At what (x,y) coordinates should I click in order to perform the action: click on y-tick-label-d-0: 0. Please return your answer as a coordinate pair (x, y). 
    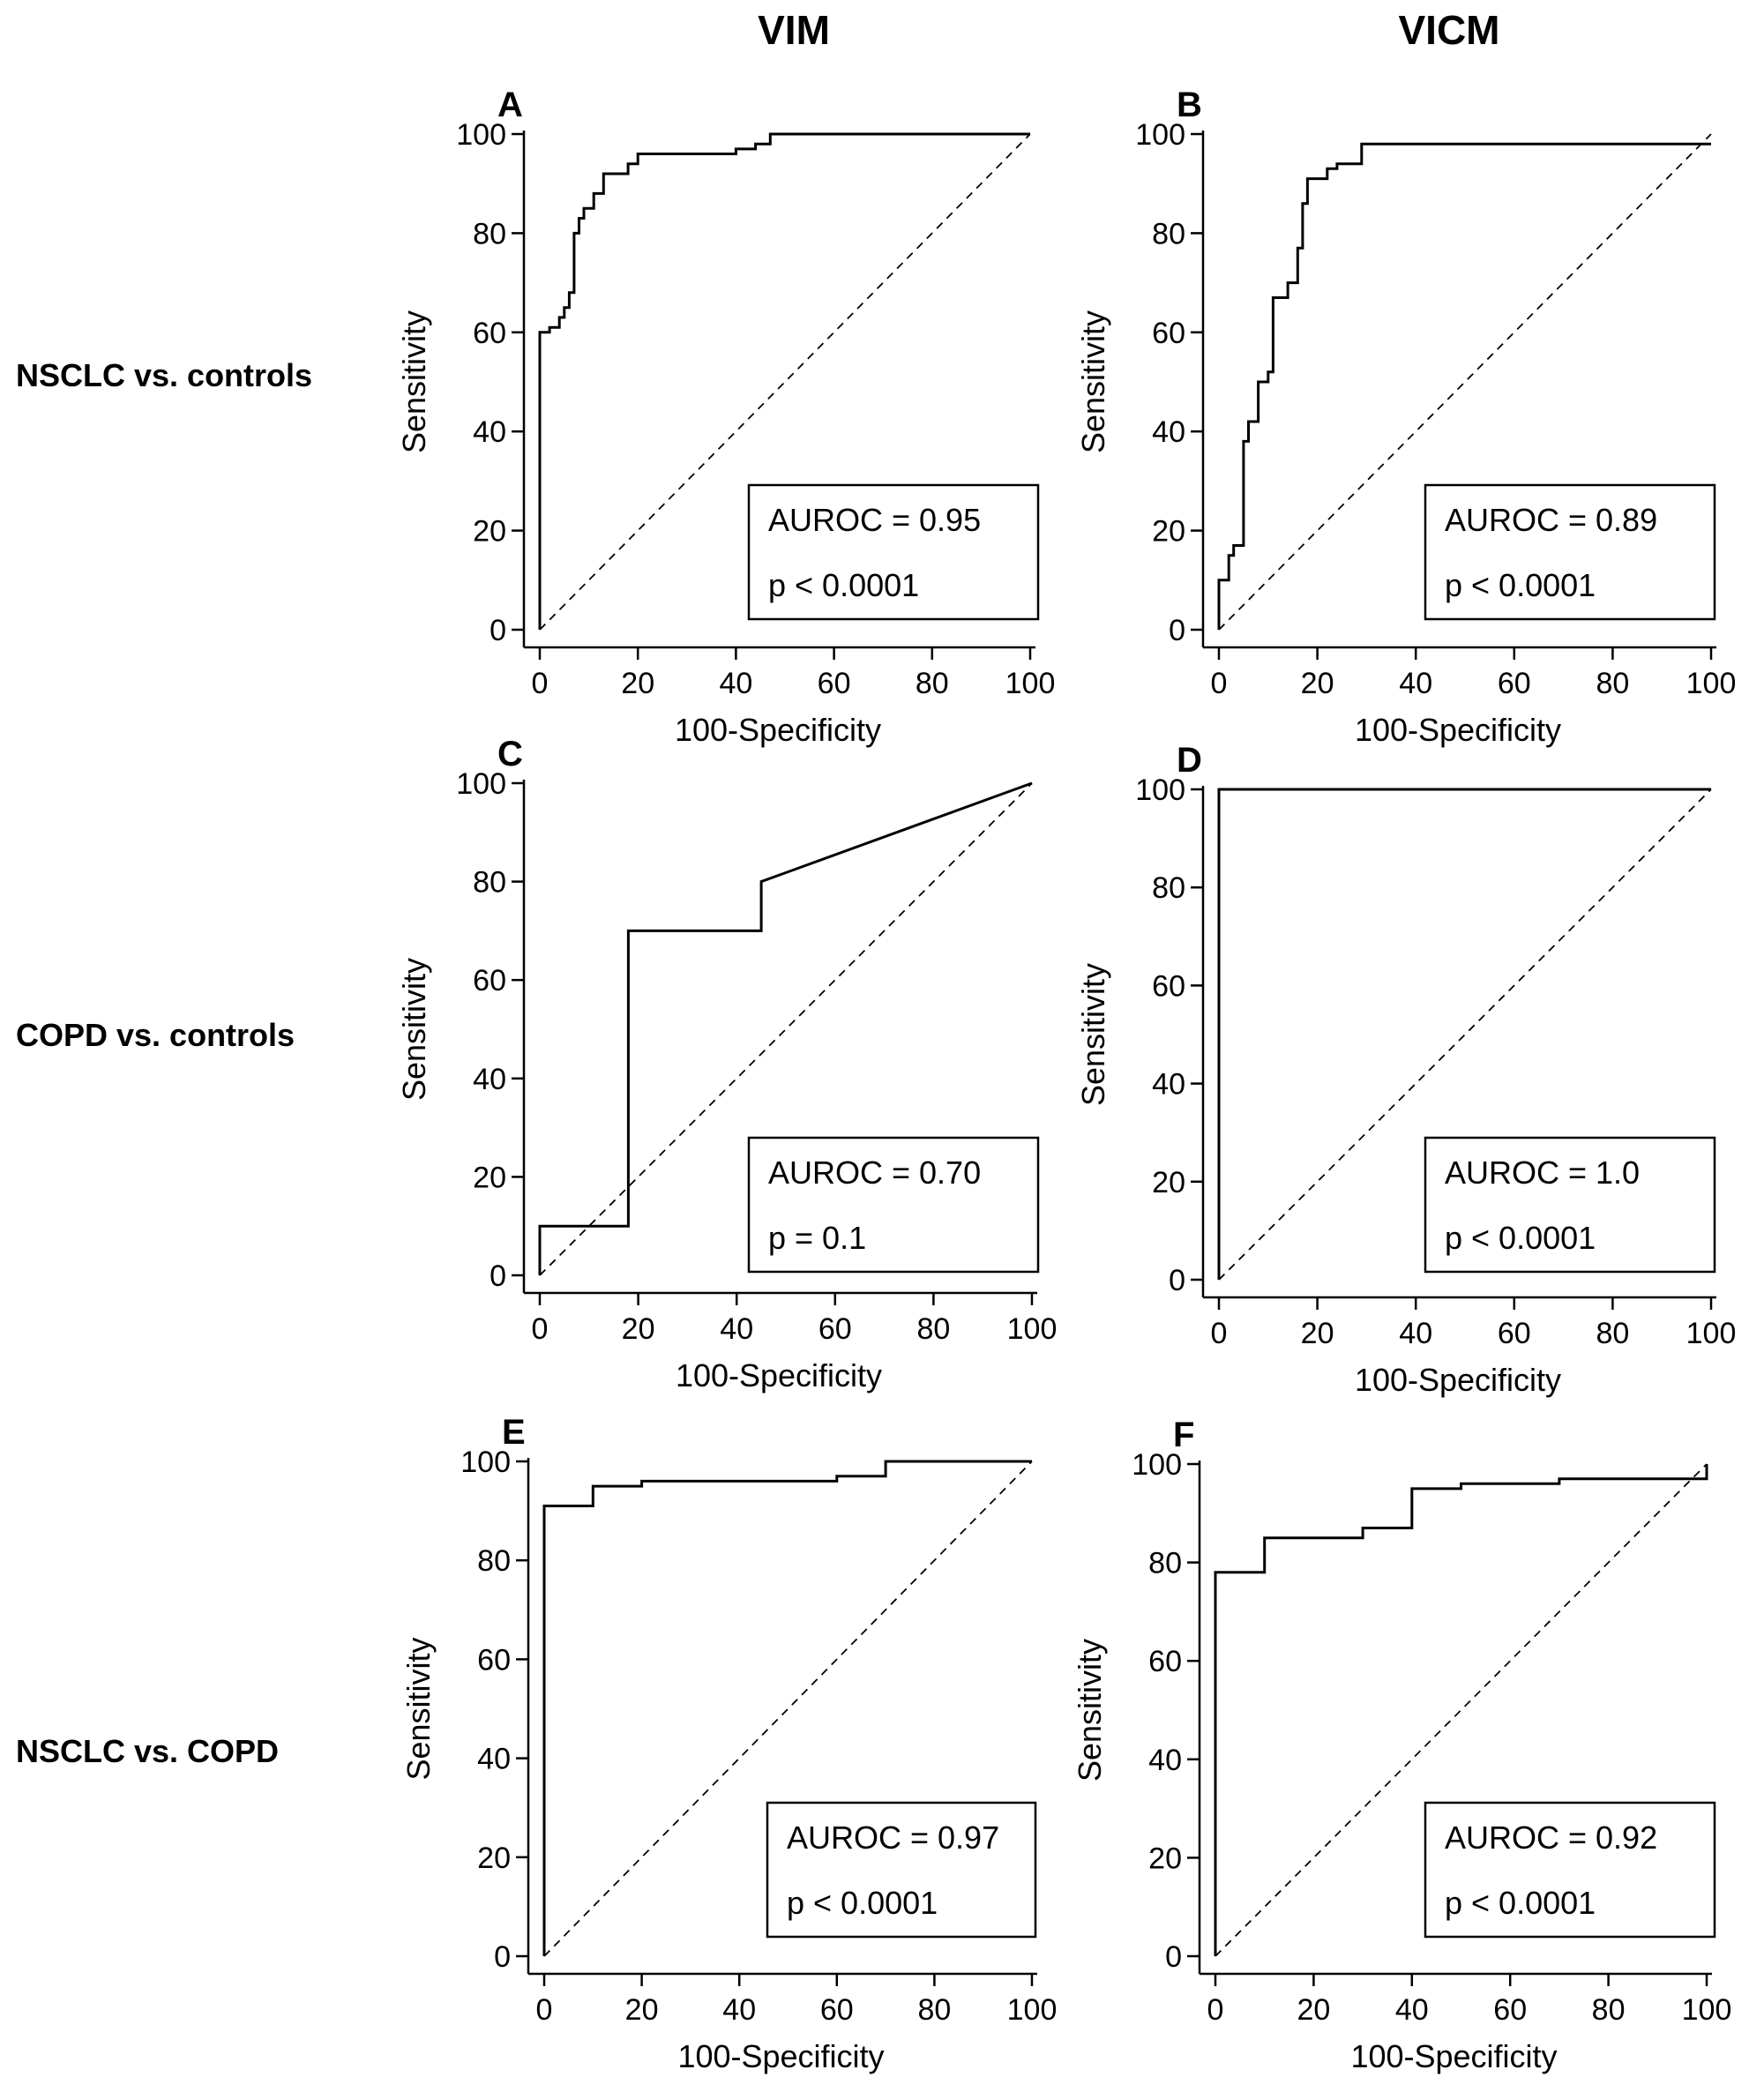
    Looking at the image, I should click on (1177, 1280).